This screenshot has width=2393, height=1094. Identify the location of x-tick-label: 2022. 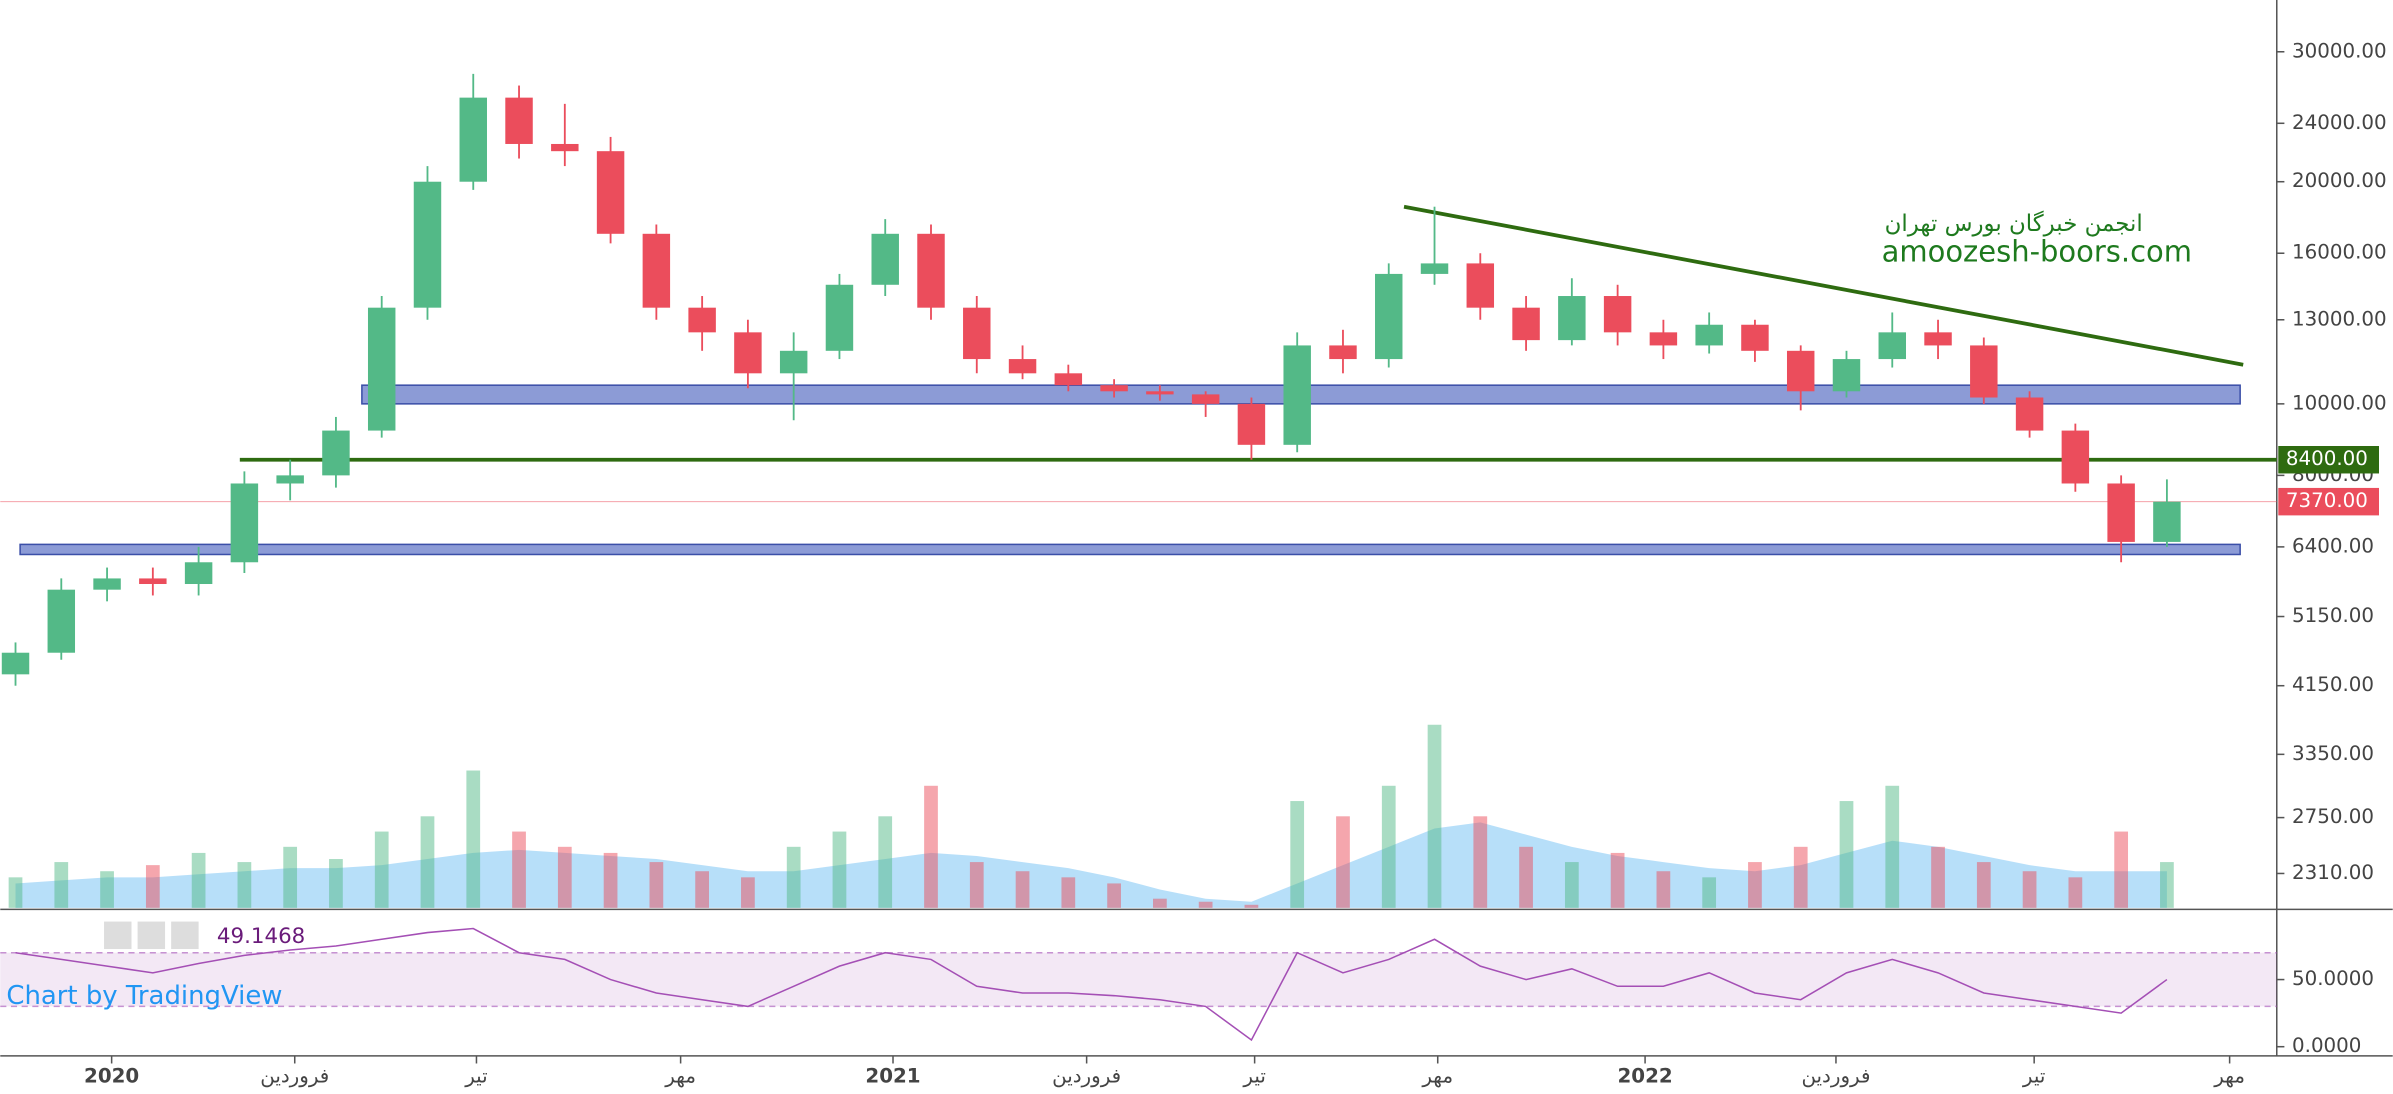
(1644, 1076).